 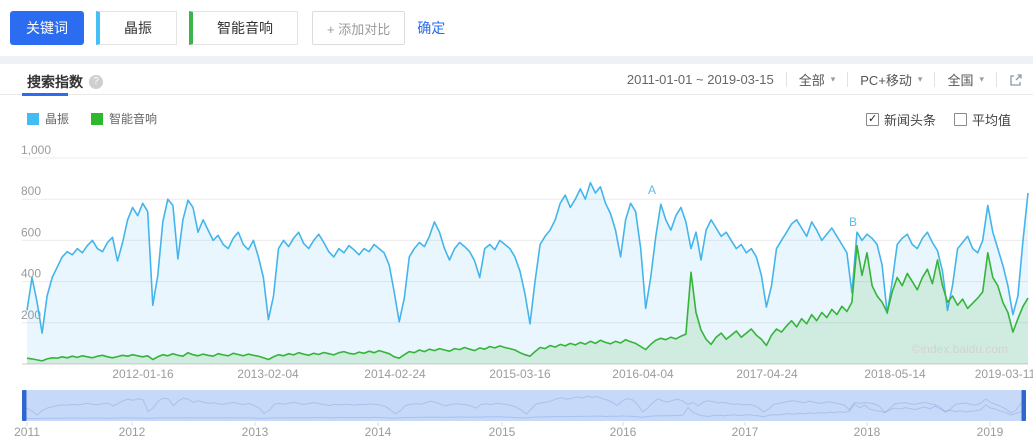 I want to click on slider-year-label: 2018, so click(x=867, y=432).